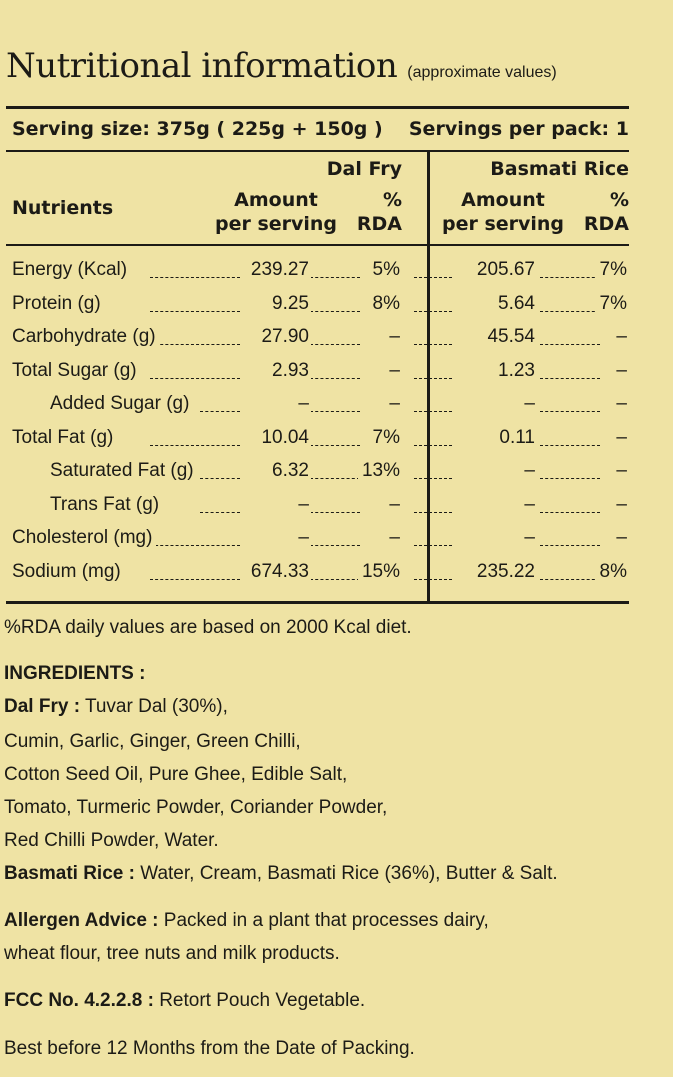 The height and width of the screenshot is (1077, 673). Describe the element at coordinates (515, 303) in the screenshot. I see `rice-amount: 5.64` at that location.